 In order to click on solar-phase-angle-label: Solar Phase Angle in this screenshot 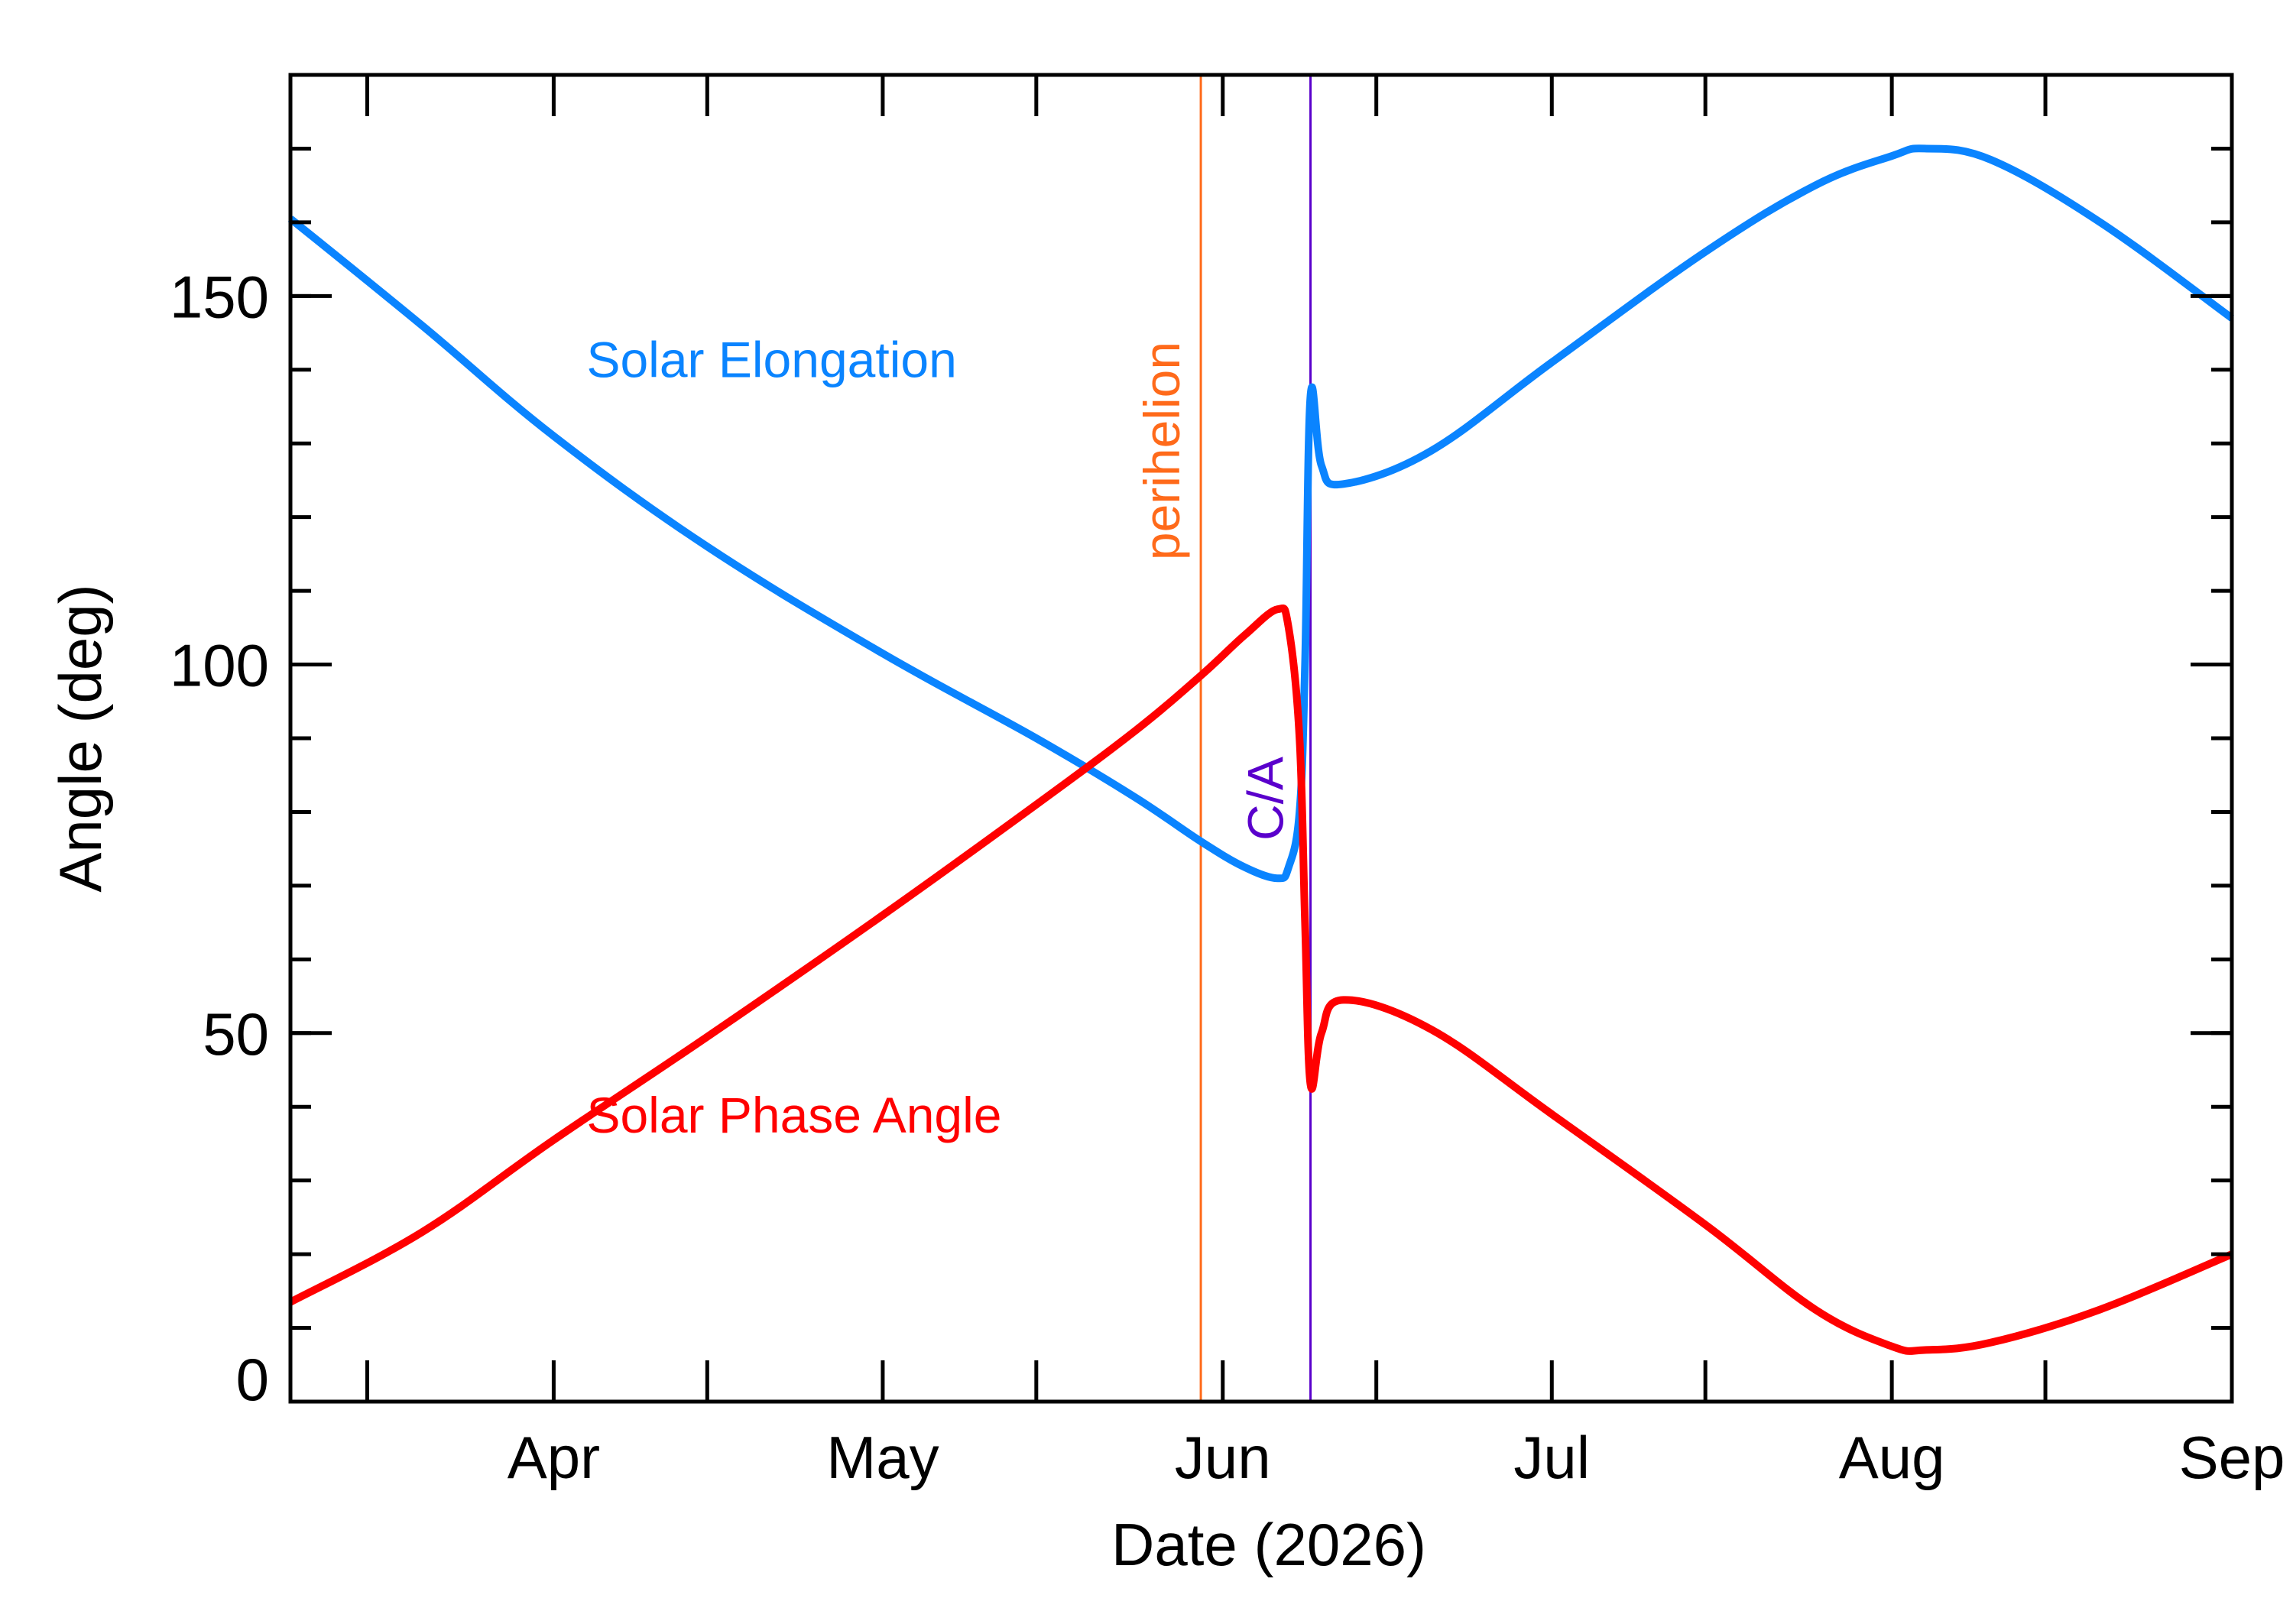, I will do `click(793, 1115)`.